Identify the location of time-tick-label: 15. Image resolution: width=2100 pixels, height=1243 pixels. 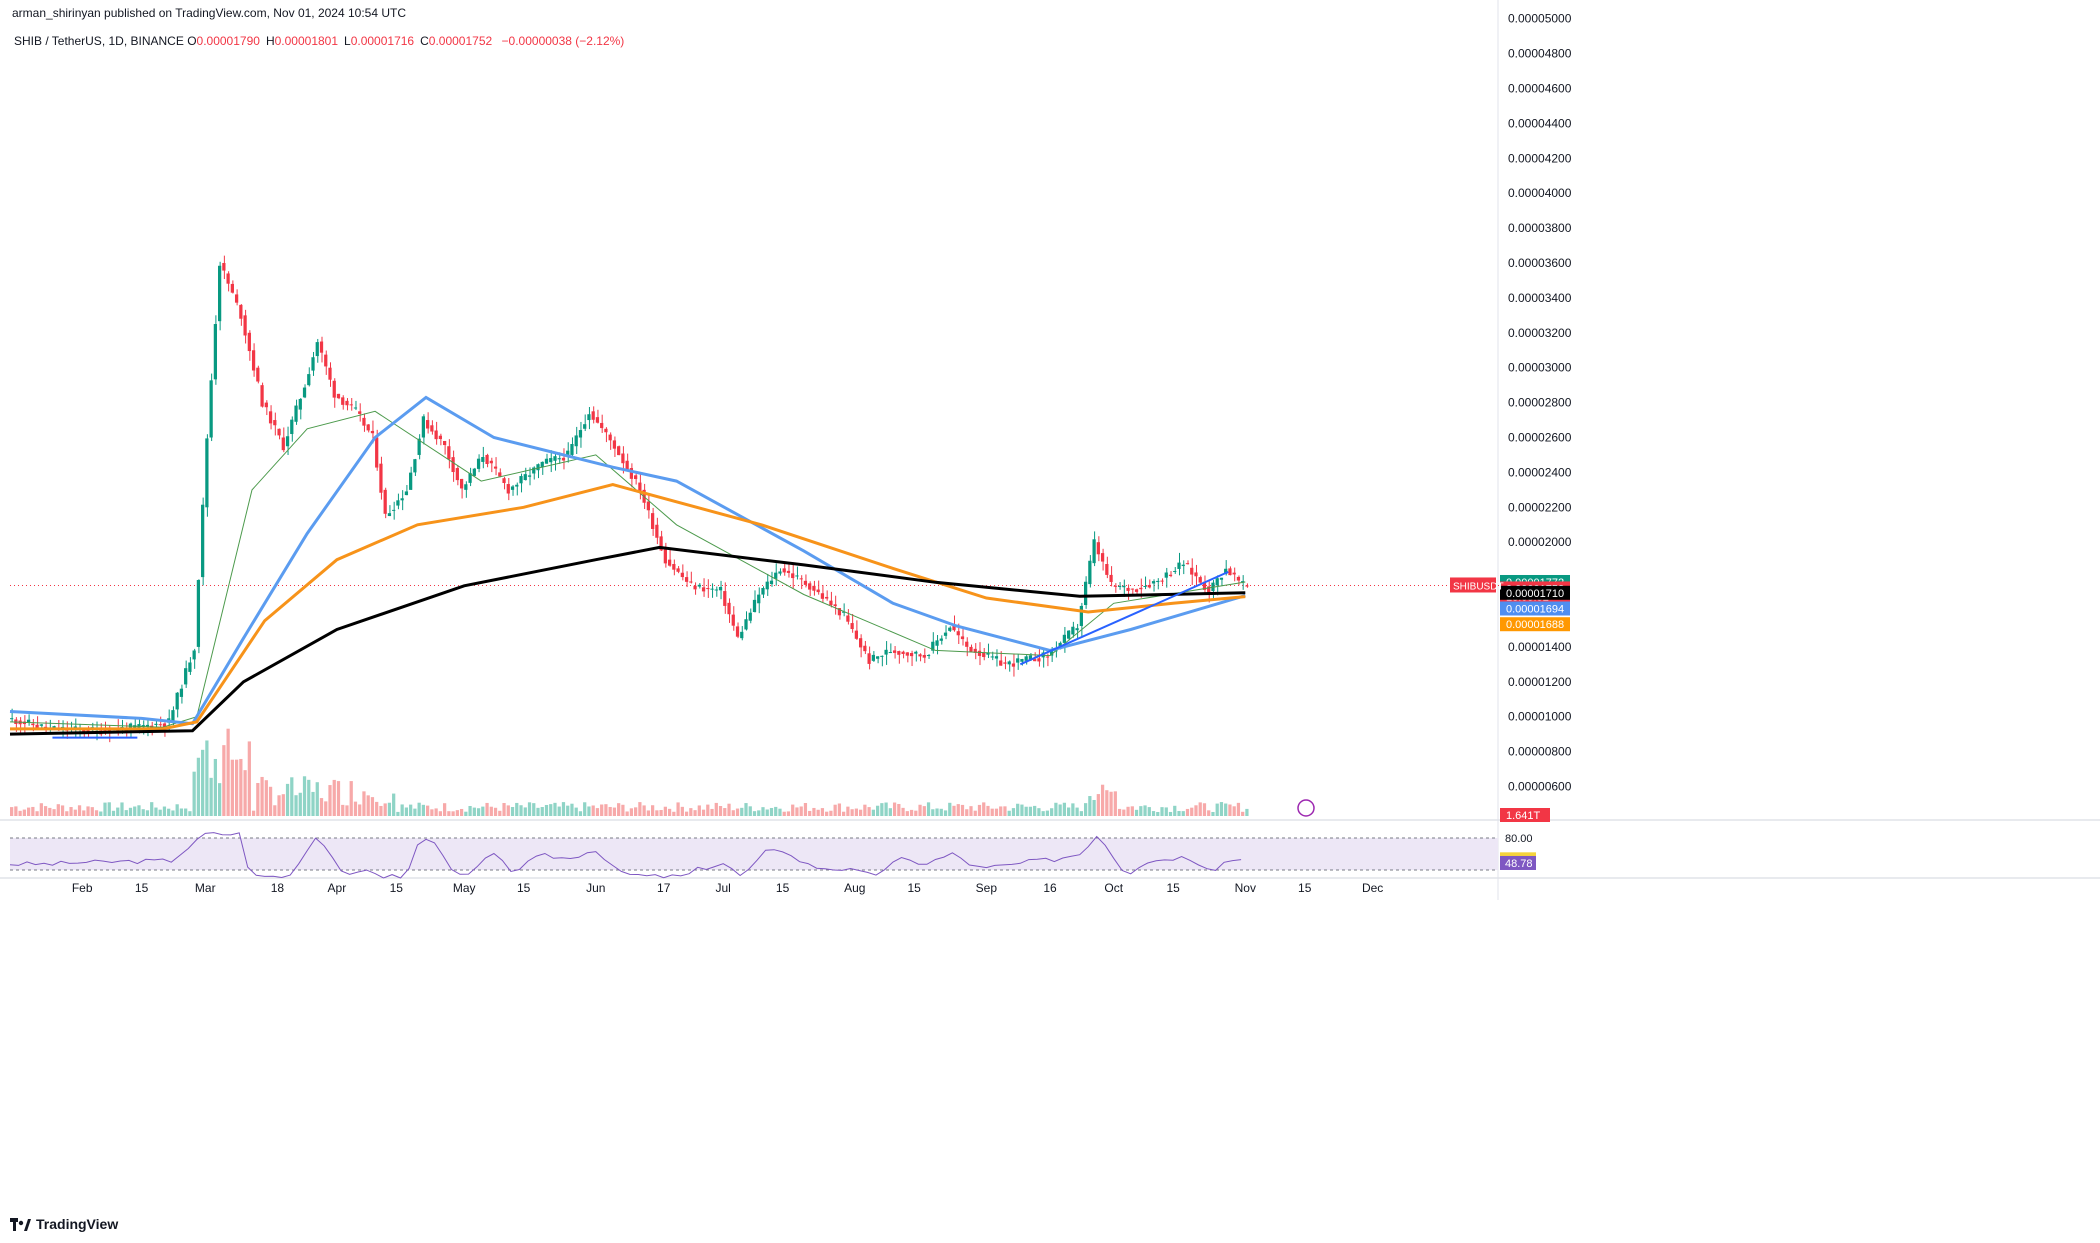
(142, 888).